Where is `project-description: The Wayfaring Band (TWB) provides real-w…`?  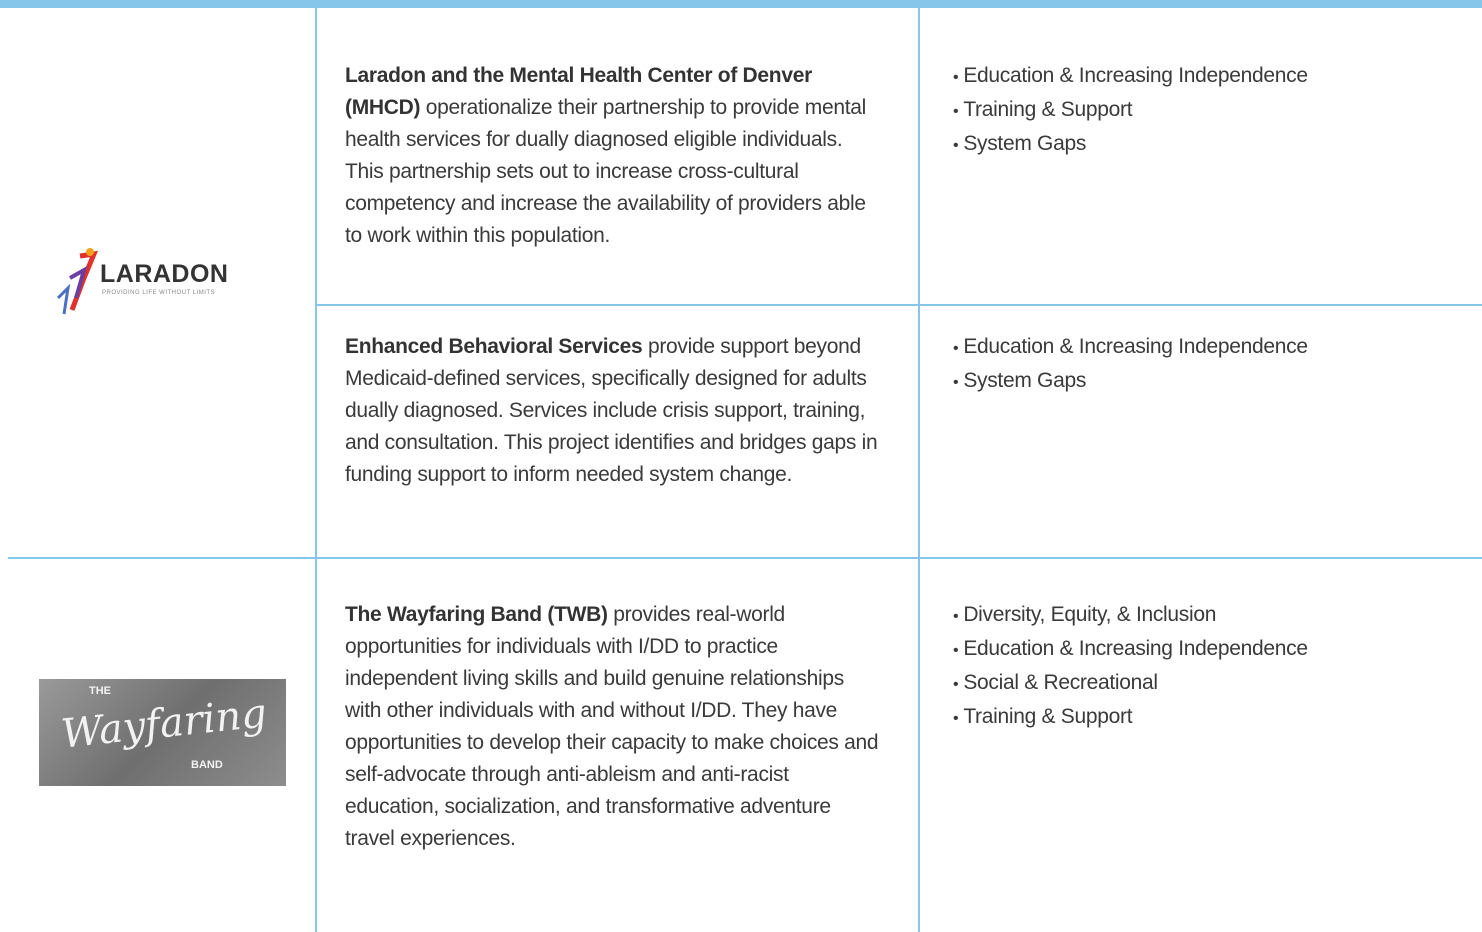 project-description: The Wayfaring Band (TWB) provides real-w… is located at coordinates (612, 727).